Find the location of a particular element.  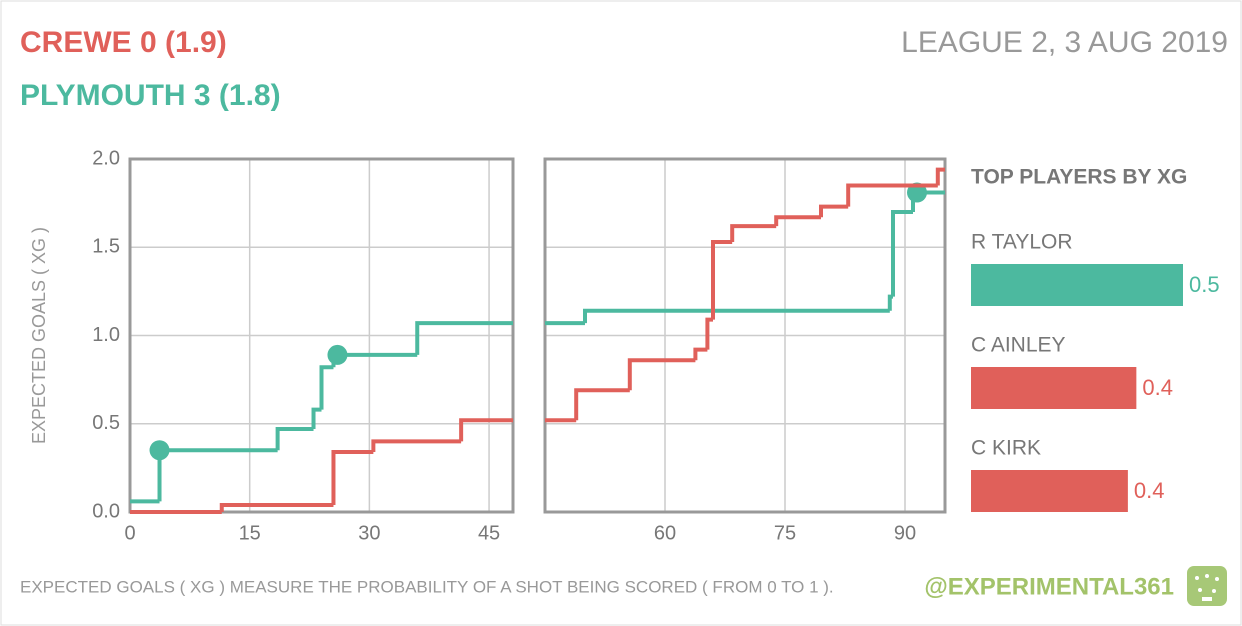

y-tick-label: 0.0 is located at coordinates (106, 511).